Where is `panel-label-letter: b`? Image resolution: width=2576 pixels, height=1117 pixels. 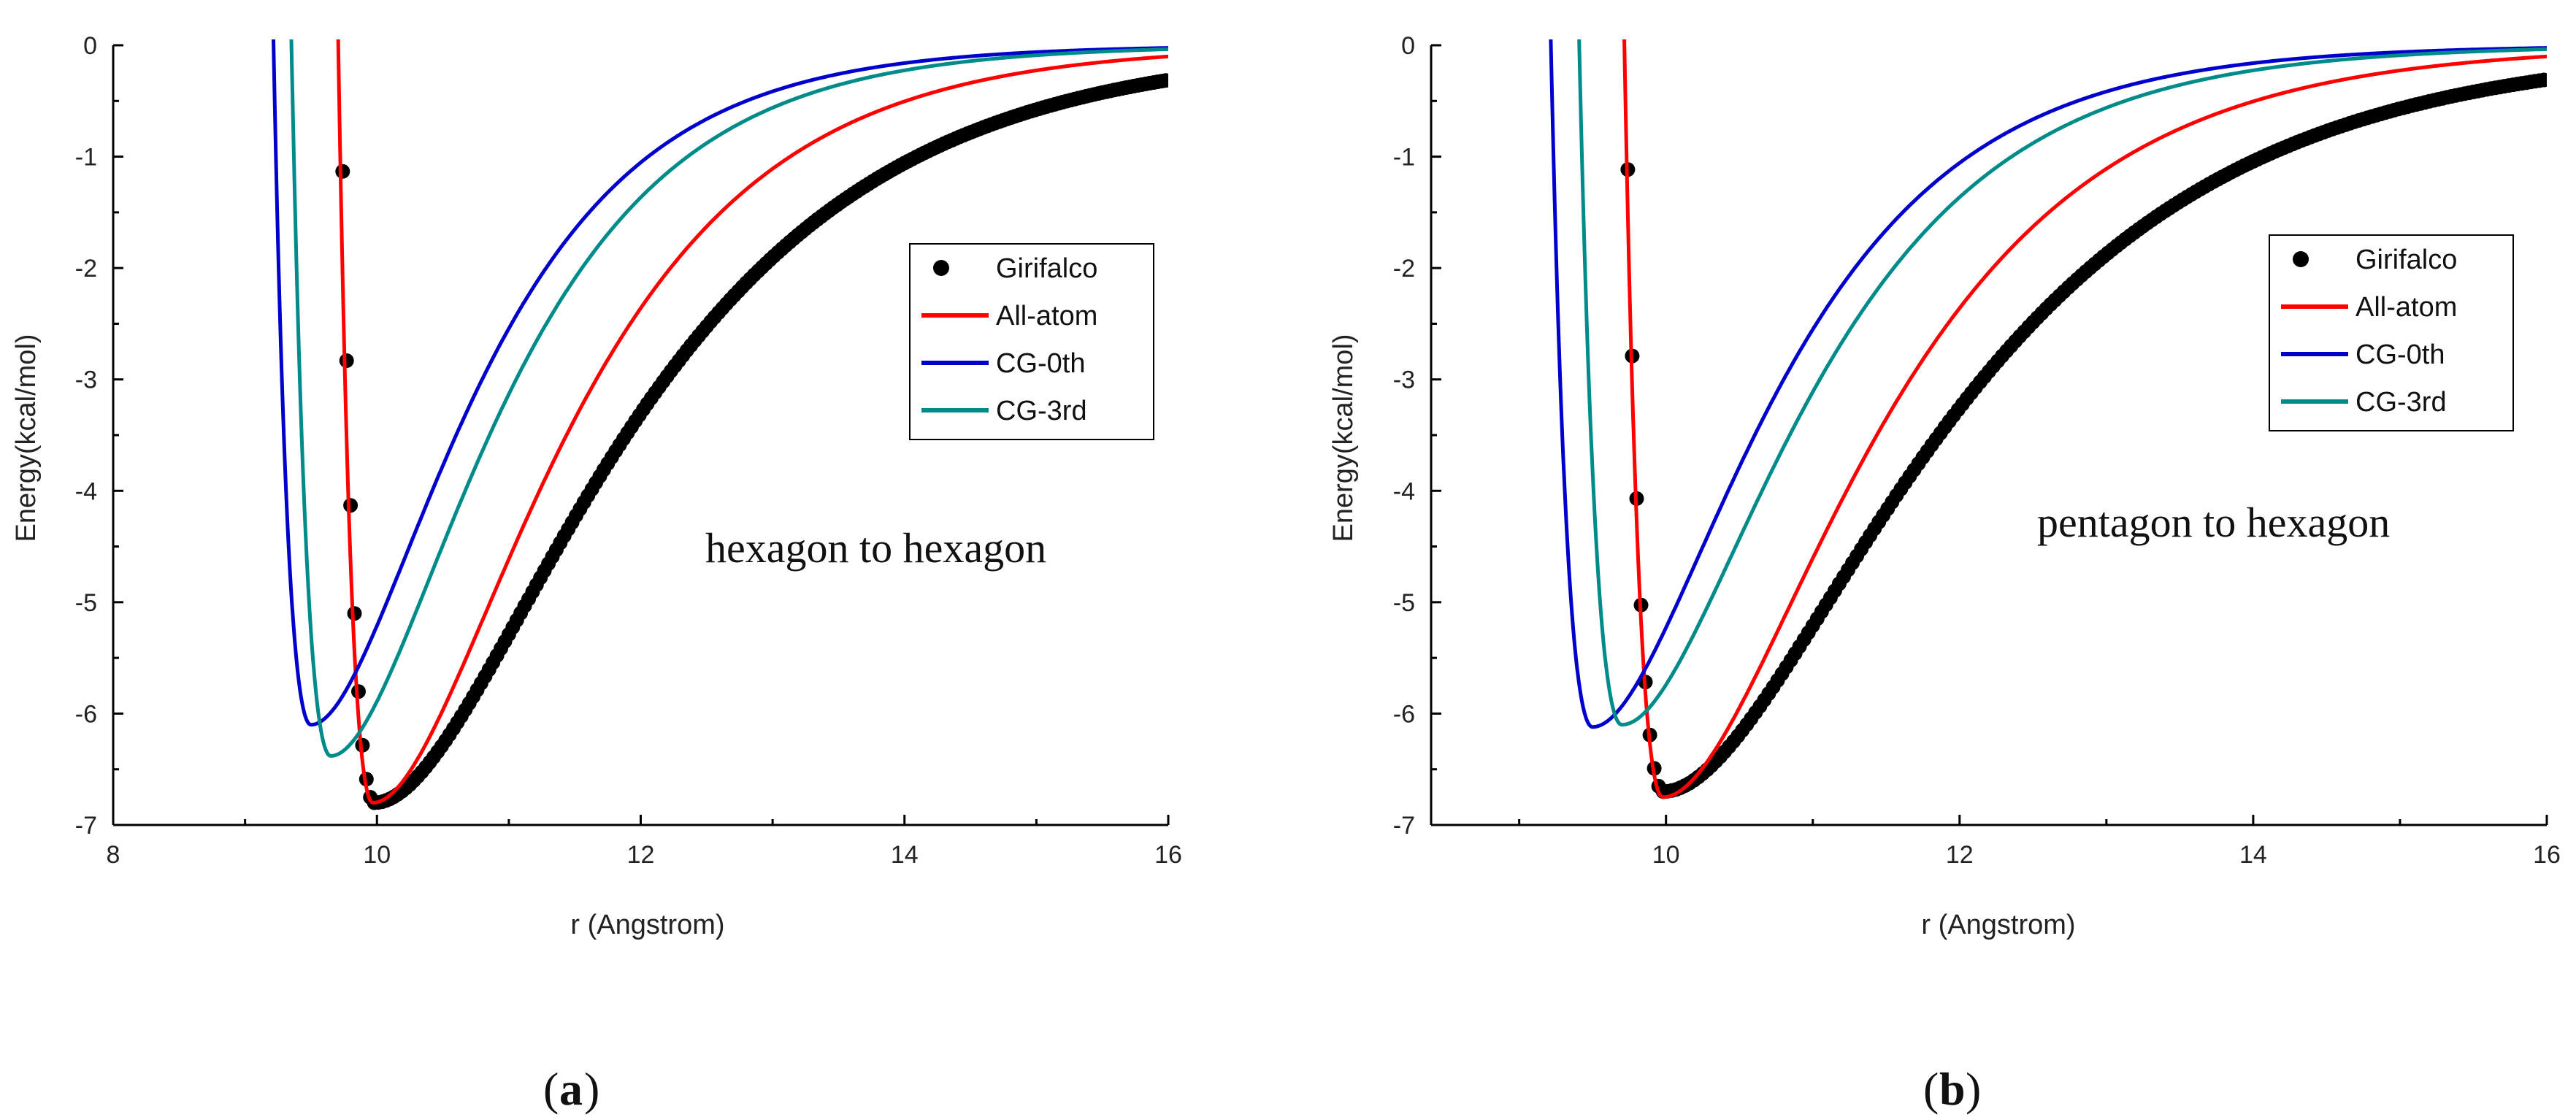 panel-label-letter: b is located at coordinates (1952, 1089).